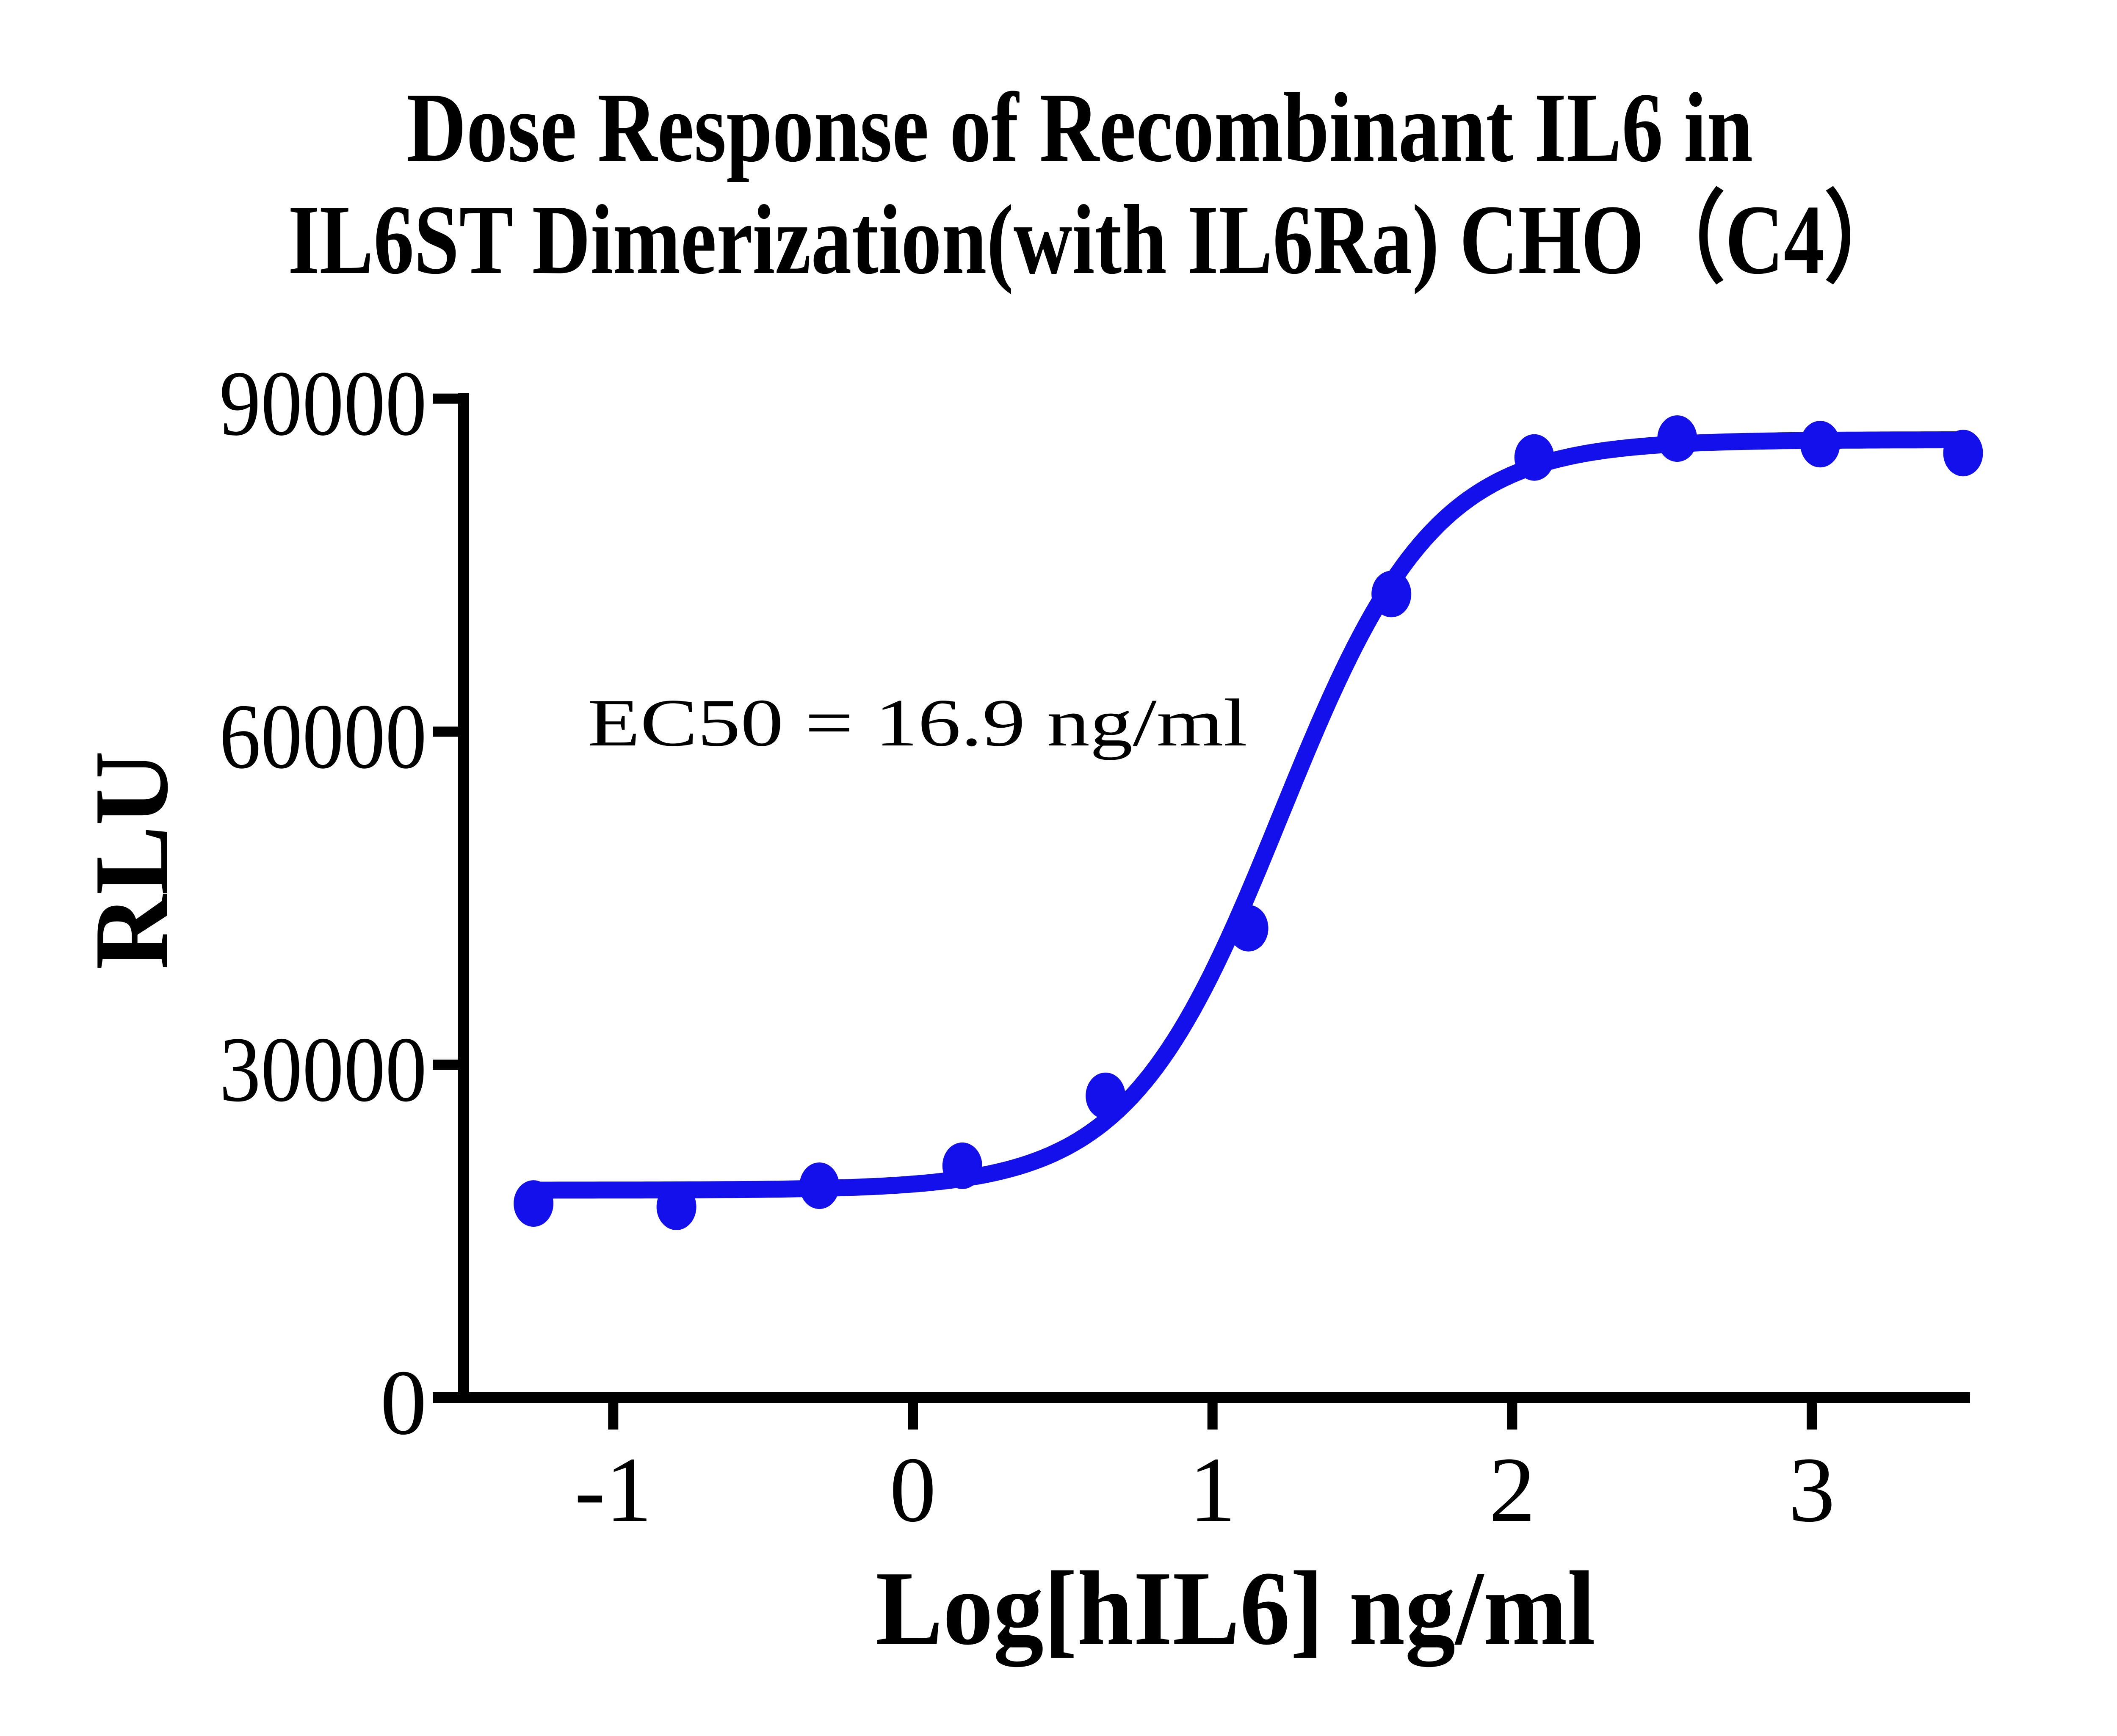  What do you see at coordinates (323, 1069) in the screenshot?
I see `y-tick-label: 30000` at bounding box center [323, 1069].